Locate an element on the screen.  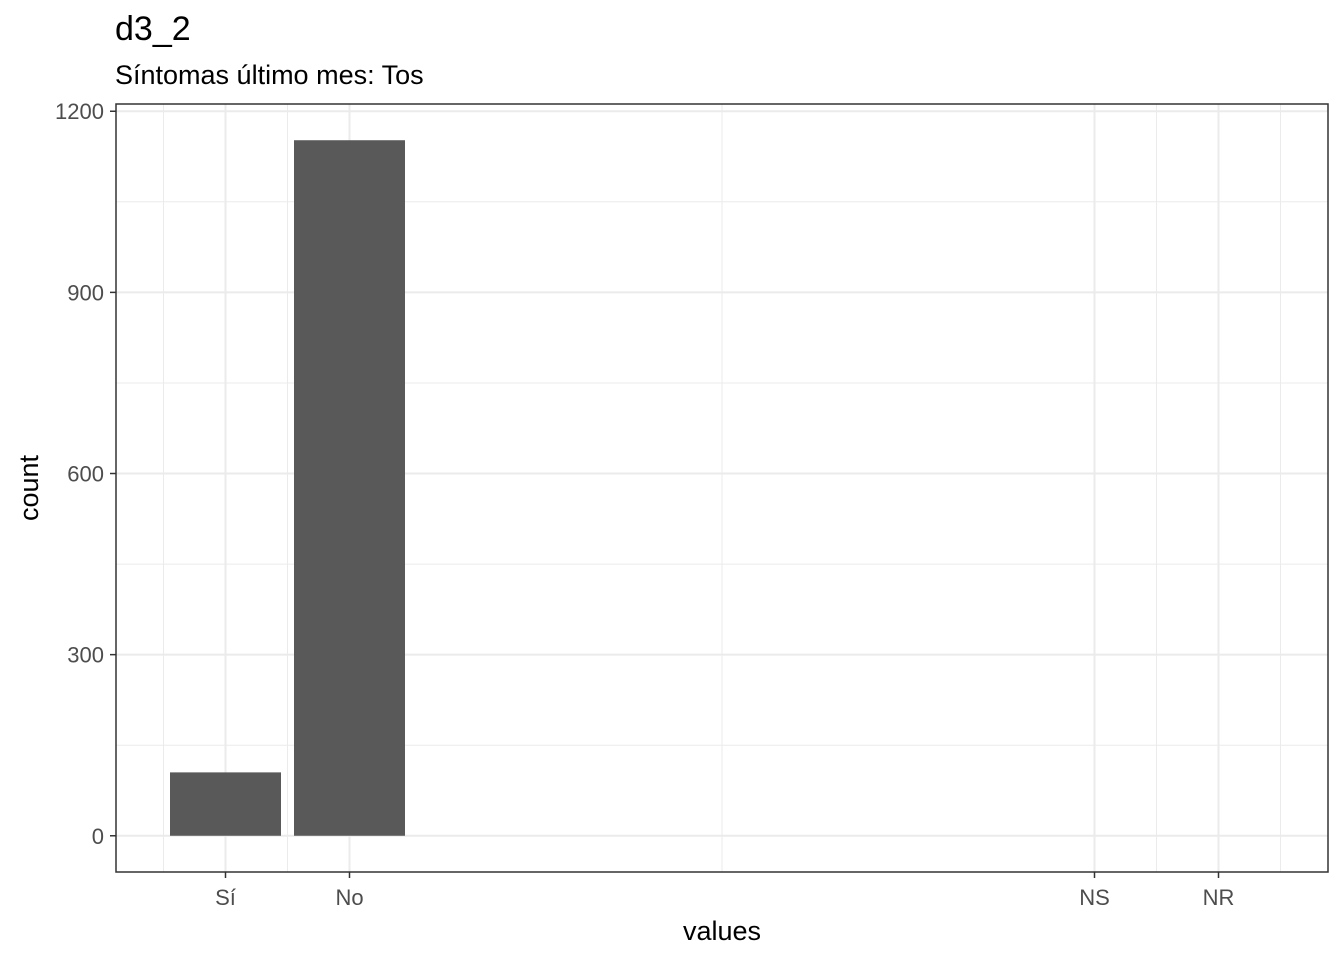
y-tick-label: 0 is located at coordinates (98, 836).